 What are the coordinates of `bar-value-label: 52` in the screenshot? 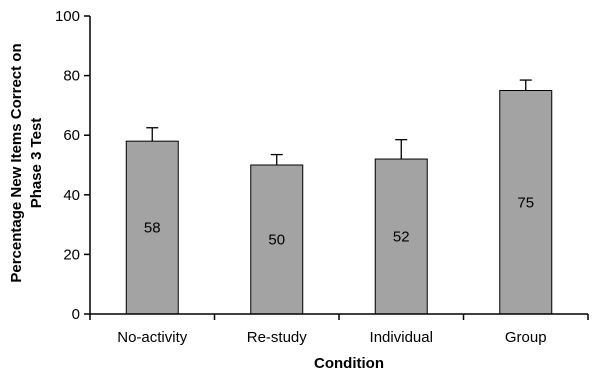 It's located at (401, 237).